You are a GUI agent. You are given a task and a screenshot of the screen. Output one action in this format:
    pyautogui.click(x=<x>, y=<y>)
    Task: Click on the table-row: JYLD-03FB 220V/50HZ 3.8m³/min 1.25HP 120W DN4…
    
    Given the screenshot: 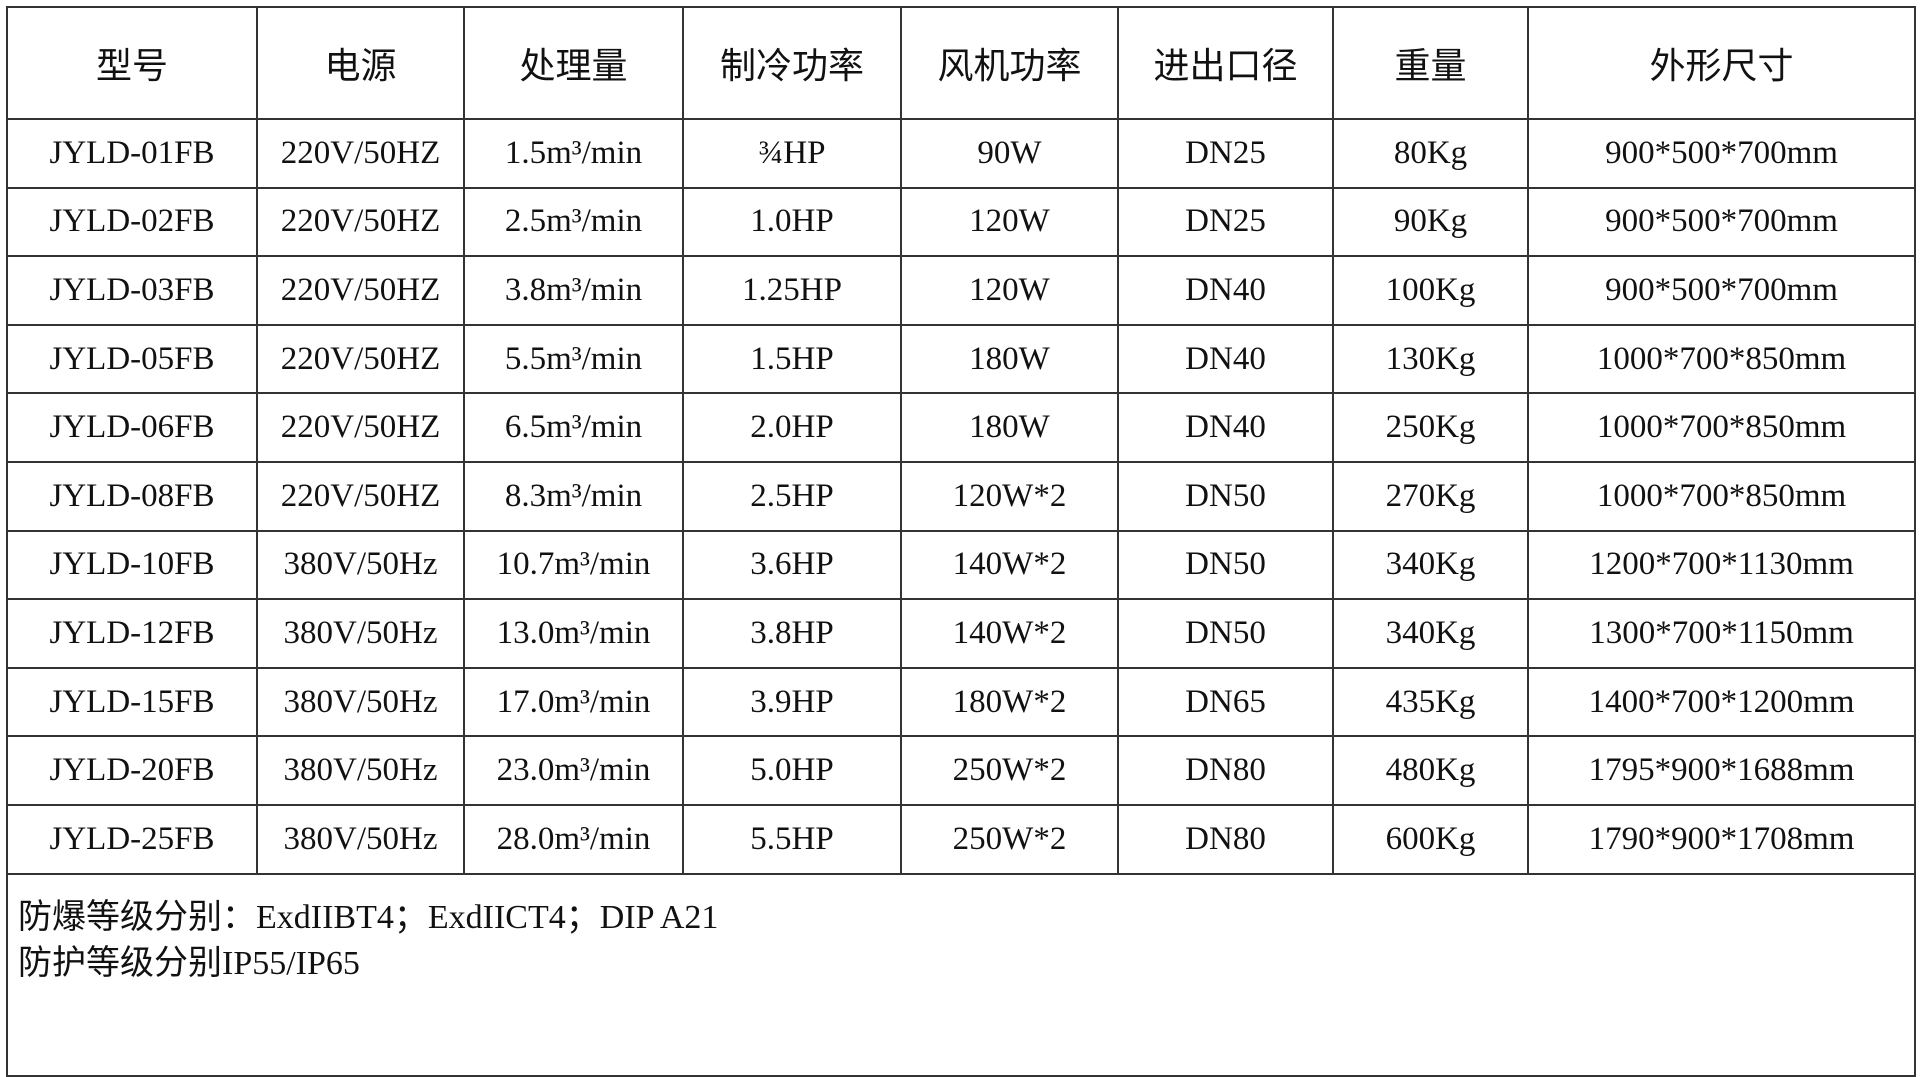 What is the action you would take?
    pyautogui.click(x=961, y=290)
    